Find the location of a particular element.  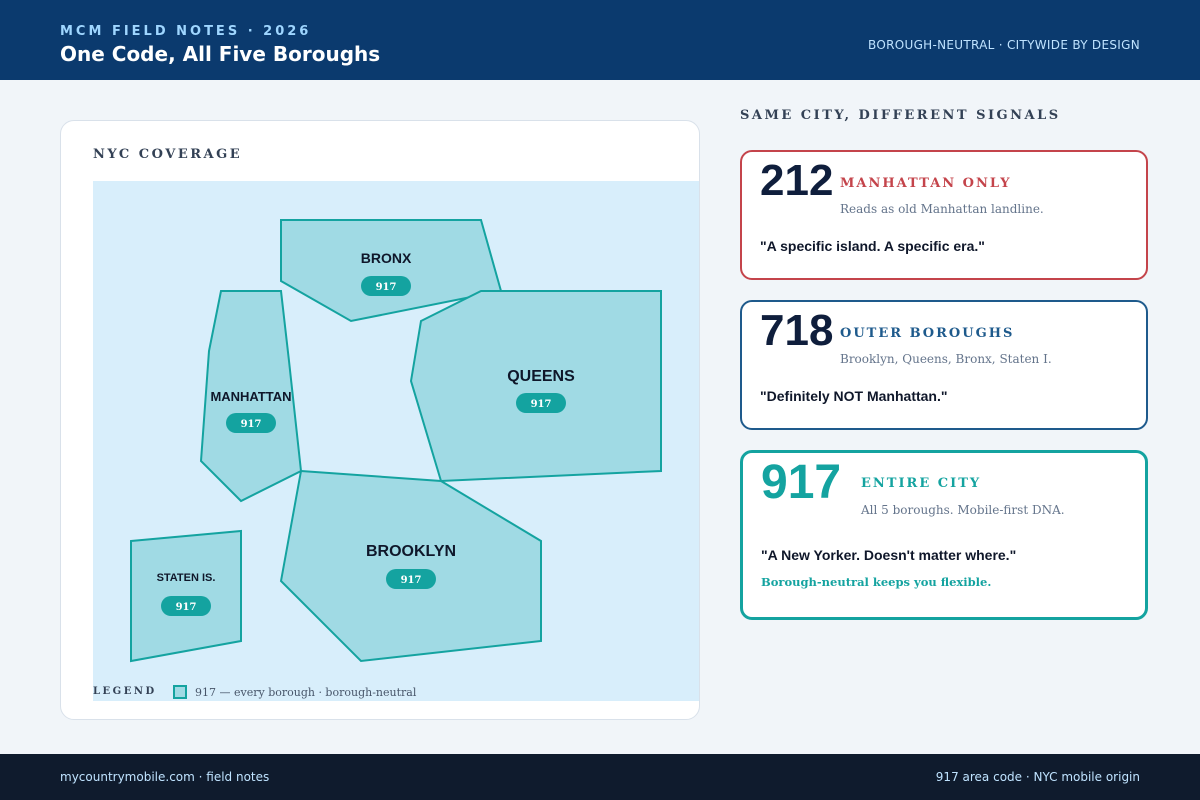

code-pill-manhattan is located at coordinates (251, 423).